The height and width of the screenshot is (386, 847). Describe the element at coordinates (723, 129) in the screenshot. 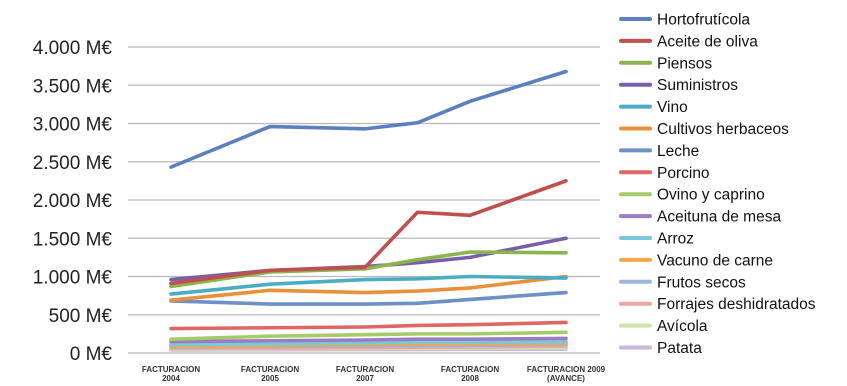

I see `legend-label: Cultivos herbaceos` at that location.